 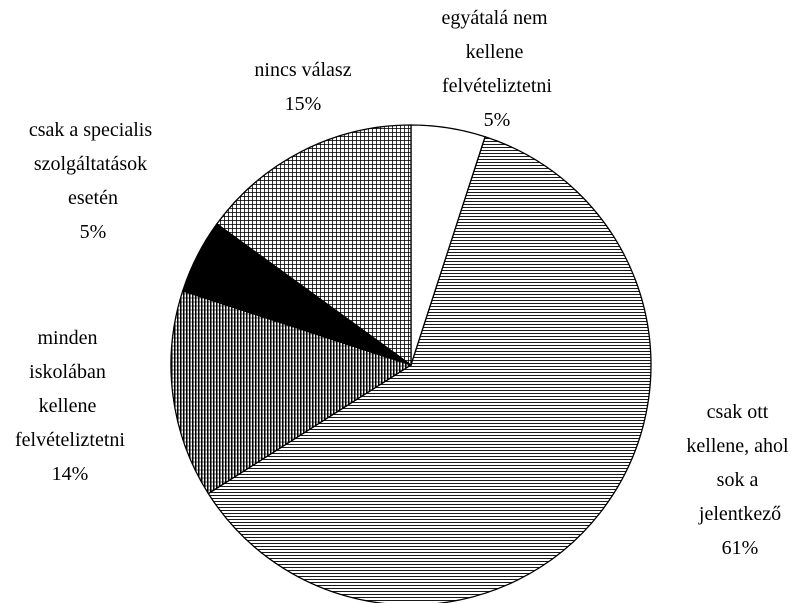 I want to click on slice-label: csak ott kellene, ahol sok a jelentkező, so click(x=739, y=463).